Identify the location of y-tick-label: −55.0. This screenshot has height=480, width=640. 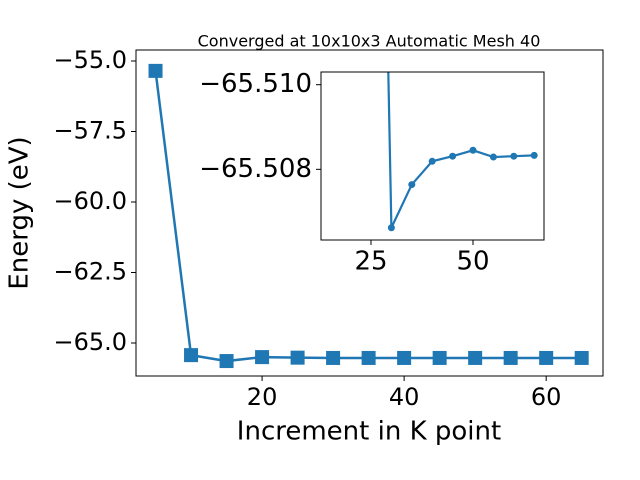
(90, 60).